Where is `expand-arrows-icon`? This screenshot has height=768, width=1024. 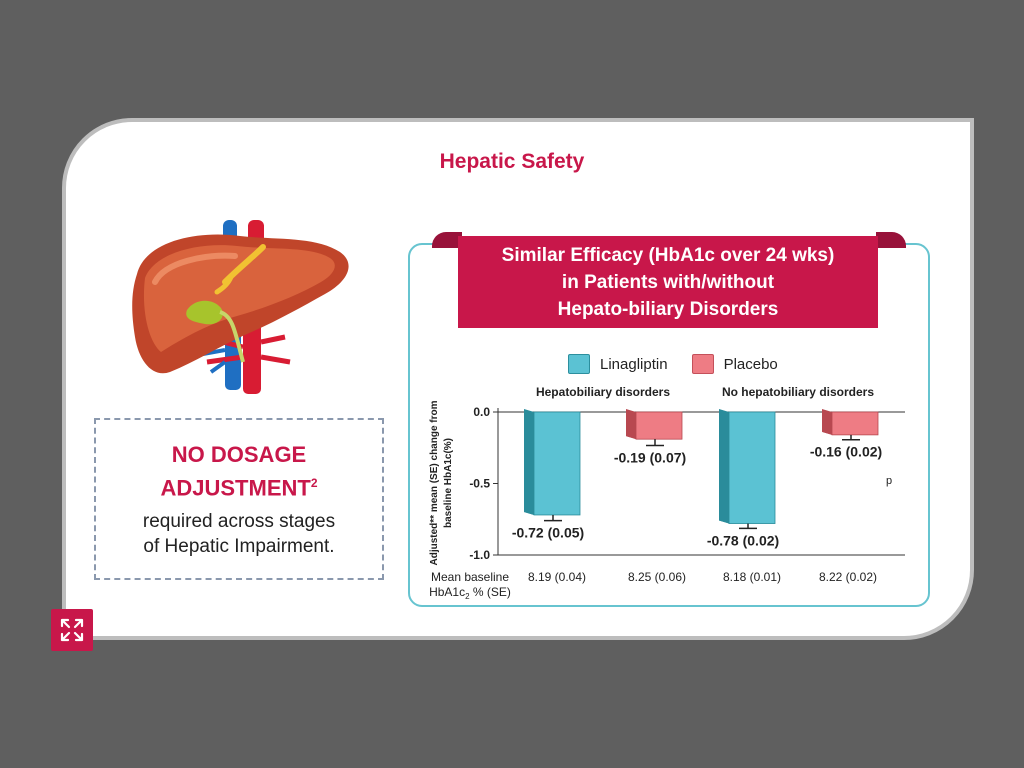 expand-arrows-icon is located at coordinates (72, 630).